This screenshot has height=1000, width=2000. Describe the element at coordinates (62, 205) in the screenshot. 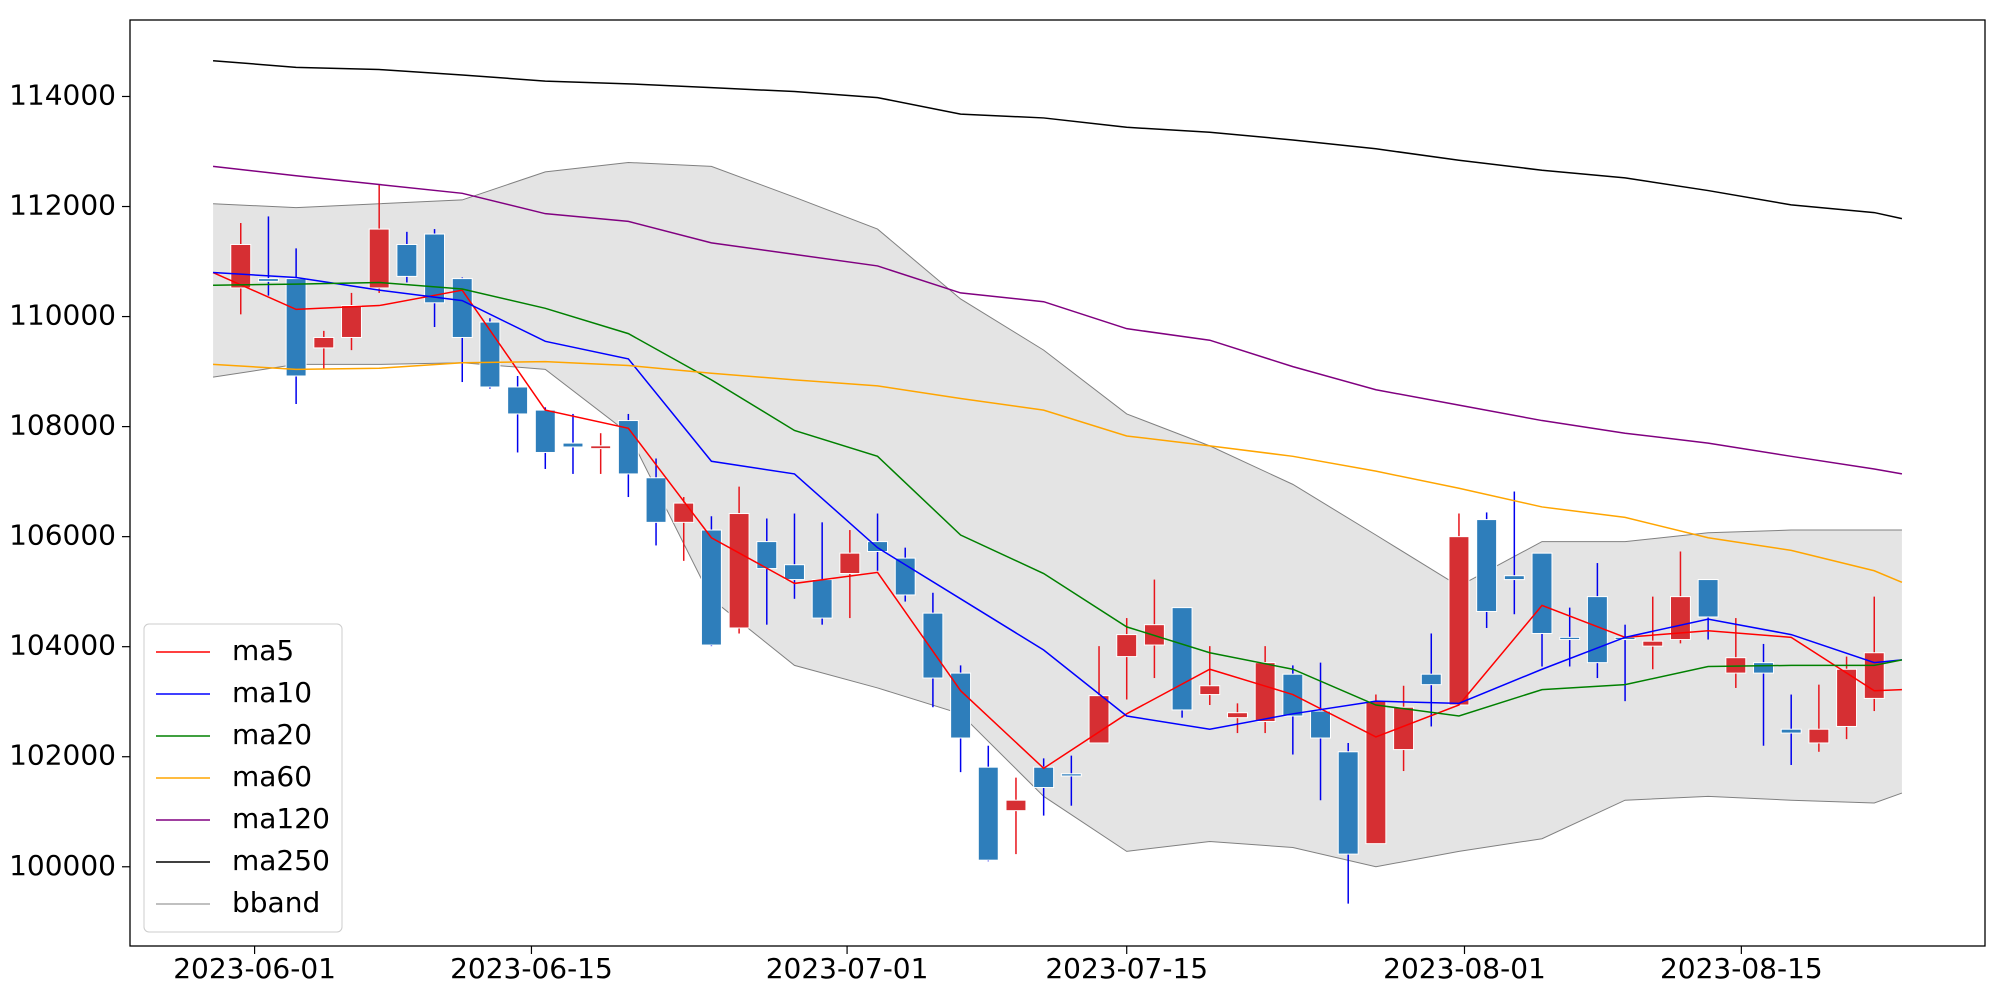

I see `y-tick-label: 112000` at that location.